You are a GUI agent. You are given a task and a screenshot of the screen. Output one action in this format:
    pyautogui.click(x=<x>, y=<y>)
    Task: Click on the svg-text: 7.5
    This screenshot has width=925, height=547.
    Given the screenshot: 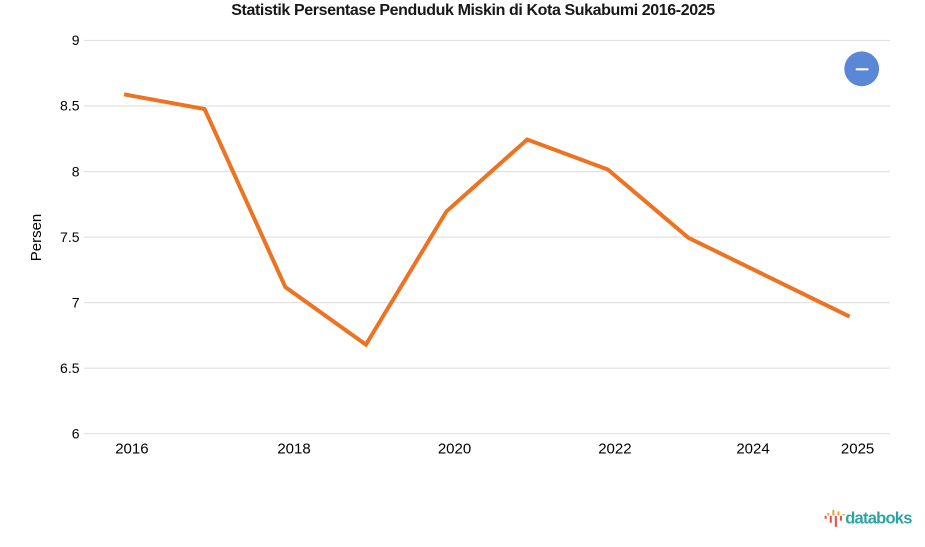 What is the action you would take?
    pyautogui.click(x=70, y=237)
    